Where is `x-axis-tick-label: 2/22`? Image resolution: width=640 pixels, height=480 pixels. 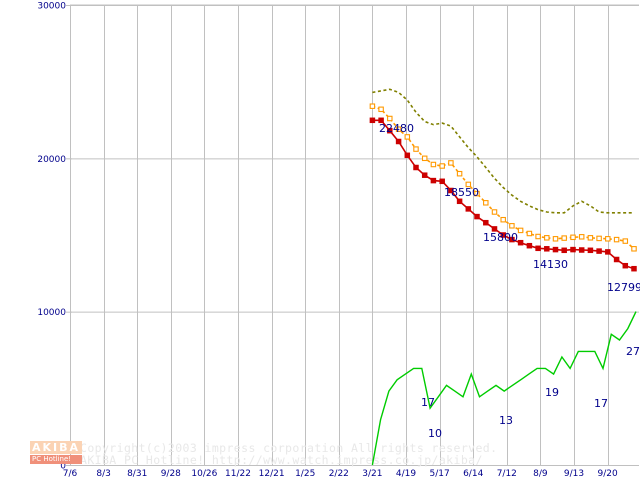
x-axis-tick-label: 2/22 is located at coordinates (339, 474).